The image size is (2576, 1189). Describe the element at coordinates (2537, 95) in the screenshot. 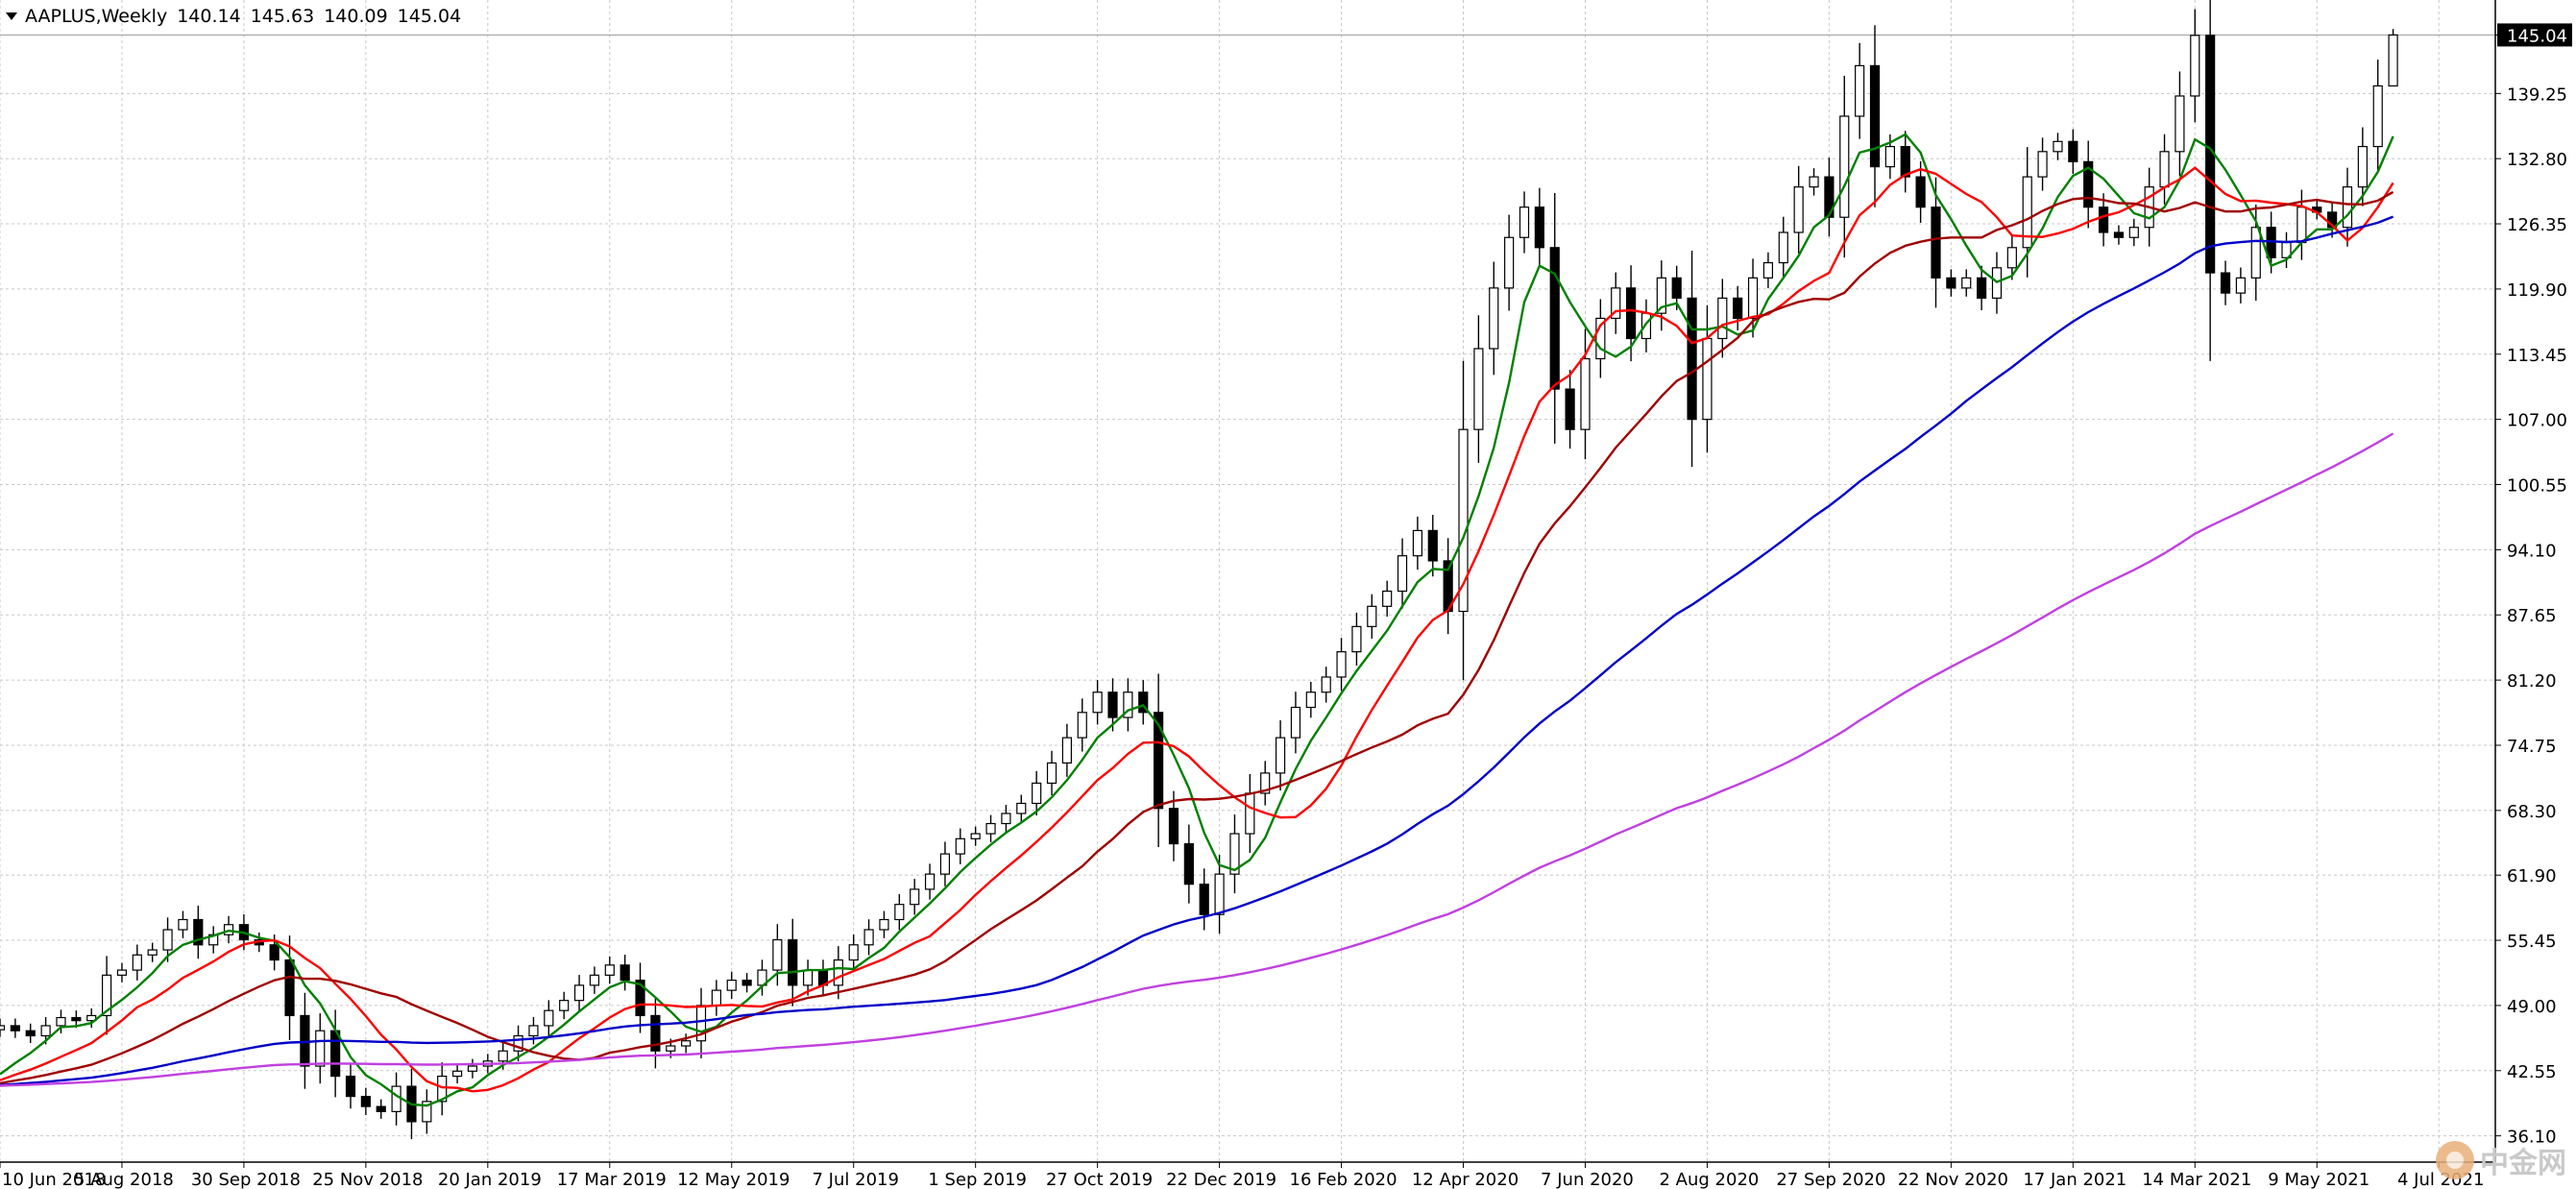

I see `price-tick-label: 139.25` at that location.